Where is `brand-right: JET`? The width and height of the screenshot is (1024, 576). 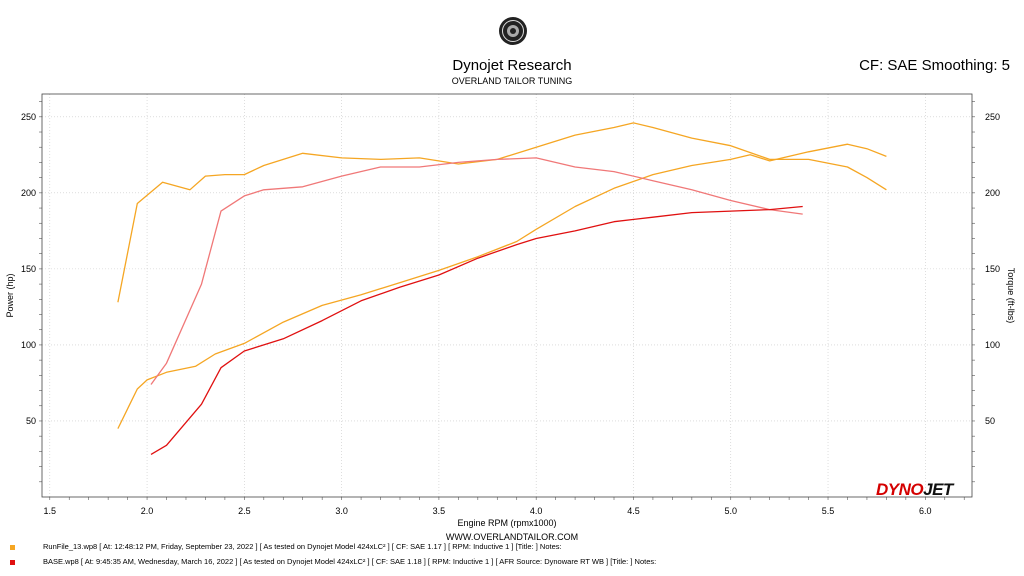 brand-right: JET is located at coordinates (938, 489).